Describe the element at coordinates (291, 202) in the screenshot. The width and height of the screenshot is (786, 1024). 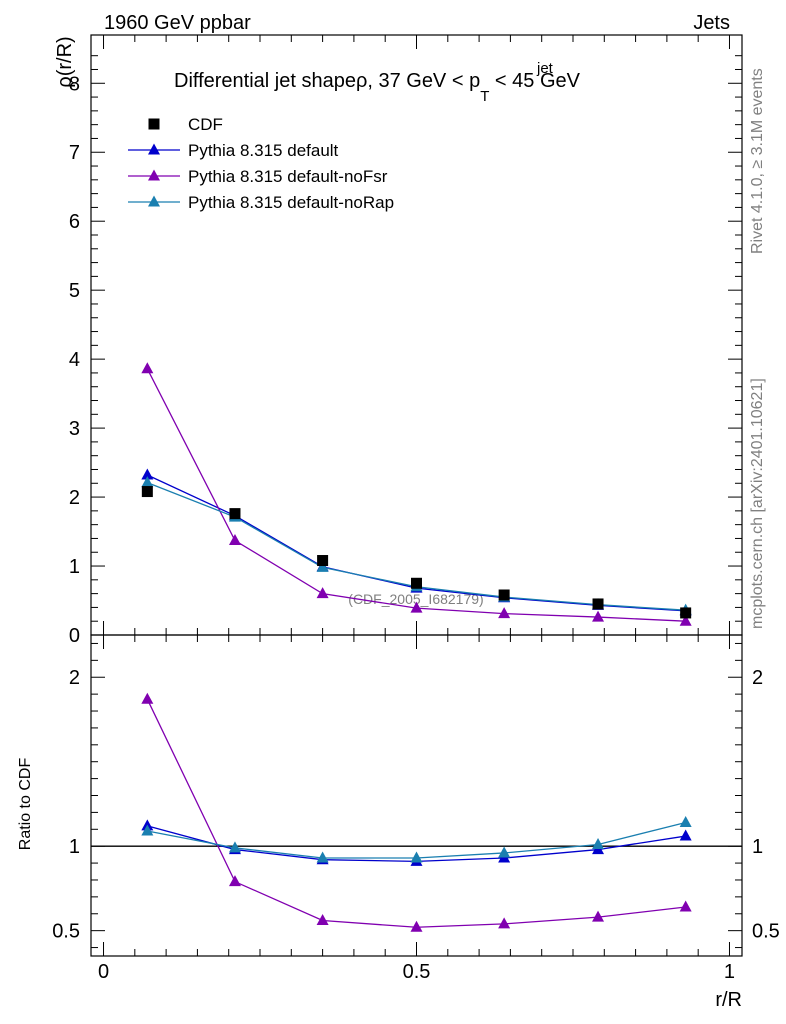
I see `legend-label: Pythia 8.315 default-noRap` at that location.